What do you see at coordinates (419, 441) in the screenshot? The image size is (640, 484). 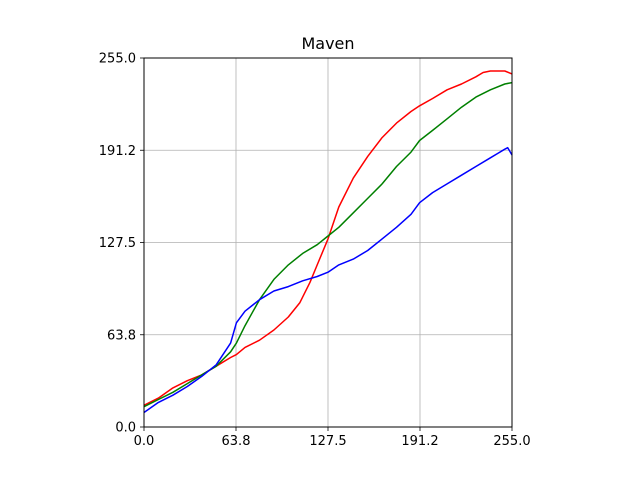 I see `x-tick-label: 191.2` at bounding box center [419, 441].